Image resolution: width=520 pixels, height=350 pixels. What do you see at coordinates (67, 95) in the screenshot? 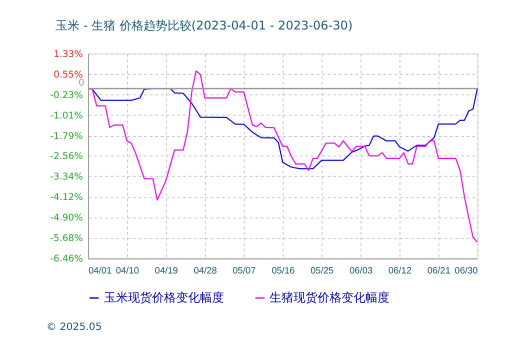
I see `y-tick-label: -0.23%` at bounding box center [67, 95].